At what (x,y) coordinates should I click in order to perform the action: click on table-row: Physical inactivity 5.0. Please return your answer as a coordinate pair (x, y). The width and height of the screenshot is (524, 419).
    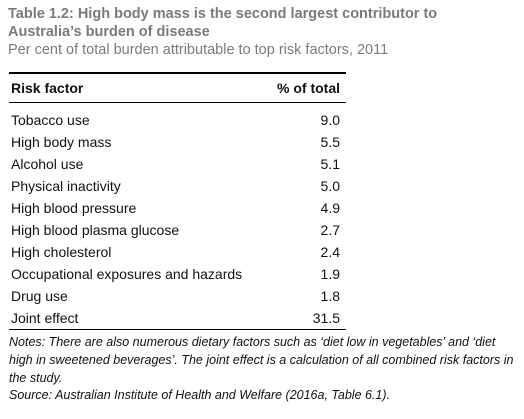
    Looking at the image, I should click on (177, 186).